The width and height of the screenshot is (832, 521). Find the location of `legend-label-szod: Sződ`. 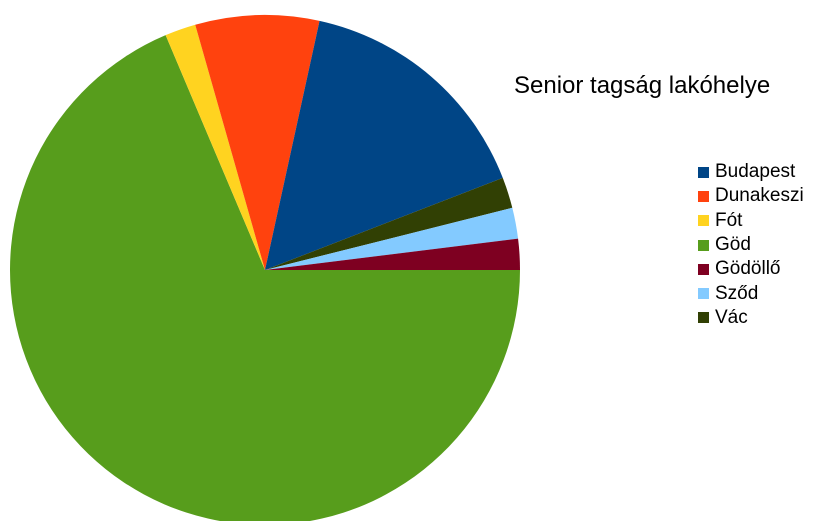

legend-label-szod: Sződ is located at coordinates (737, 293).